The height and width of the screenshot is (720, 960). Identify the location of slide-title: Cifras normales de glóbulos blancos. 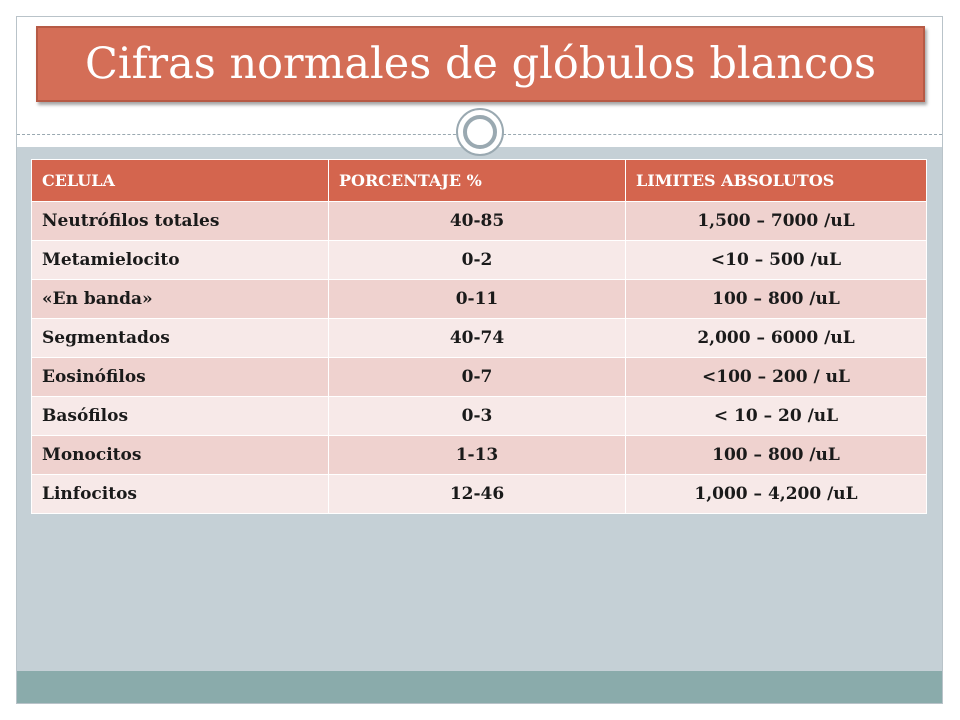
(480, 64).